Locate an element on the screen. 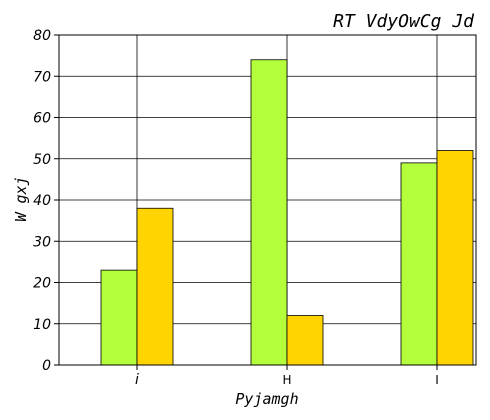 The image size is (490, 420). y-tick-label: 20 is located at coordinates (42, 284).